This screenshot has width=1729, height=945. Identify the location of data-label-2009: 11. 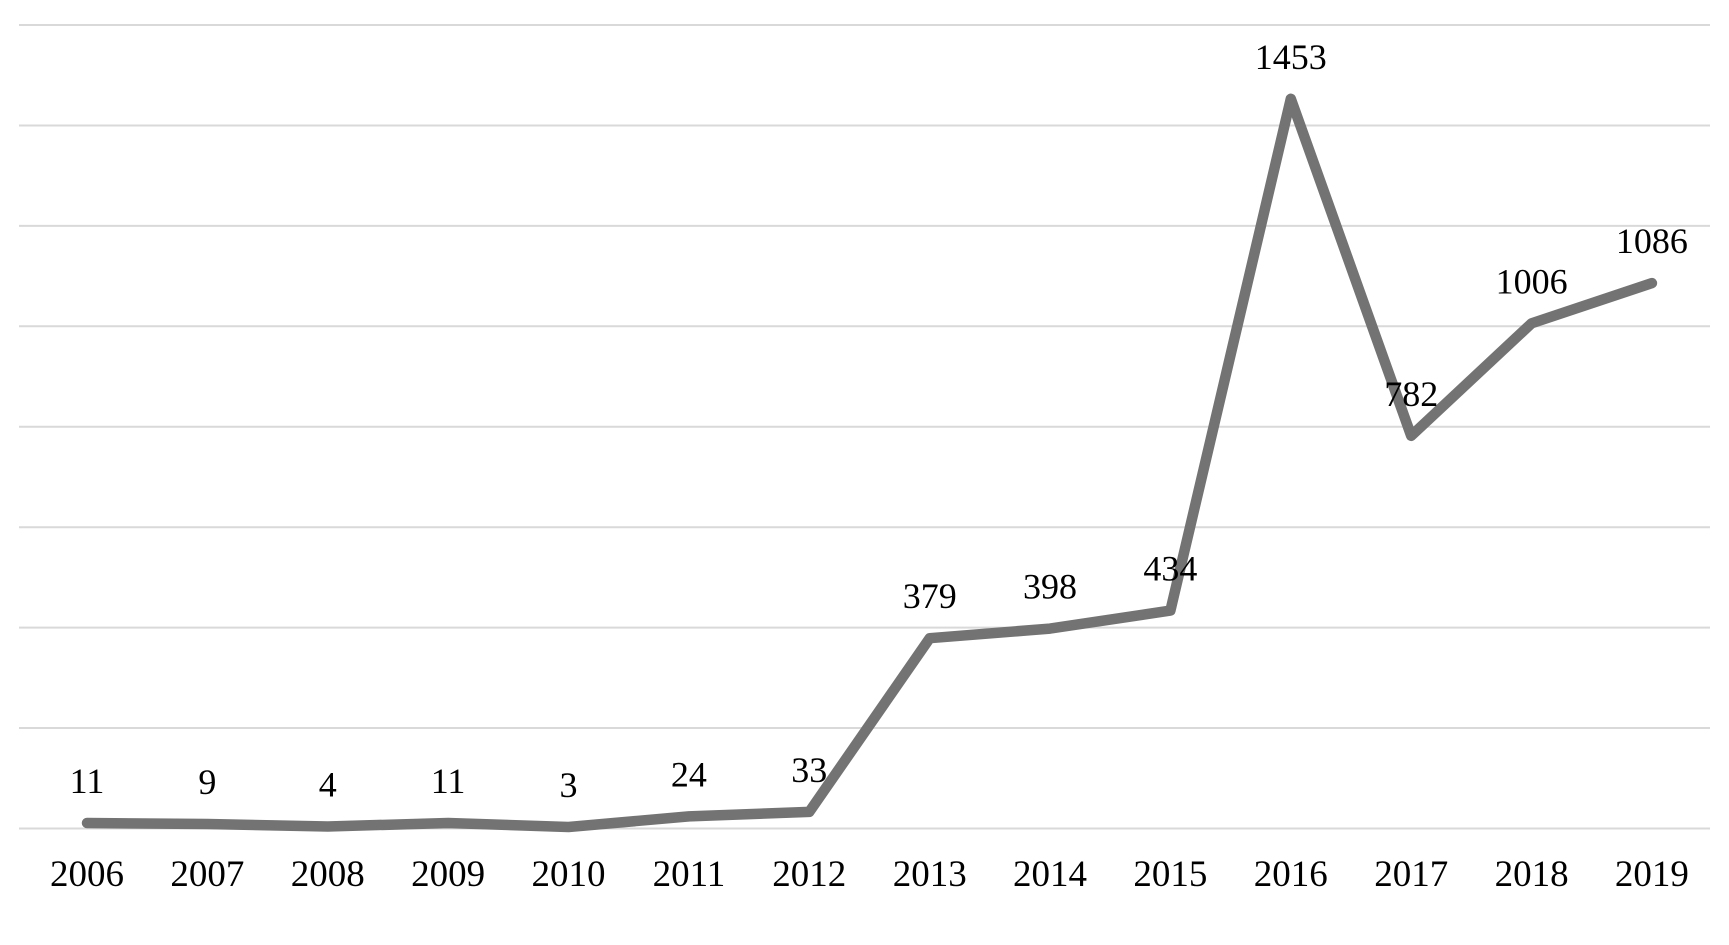
(448, 781).